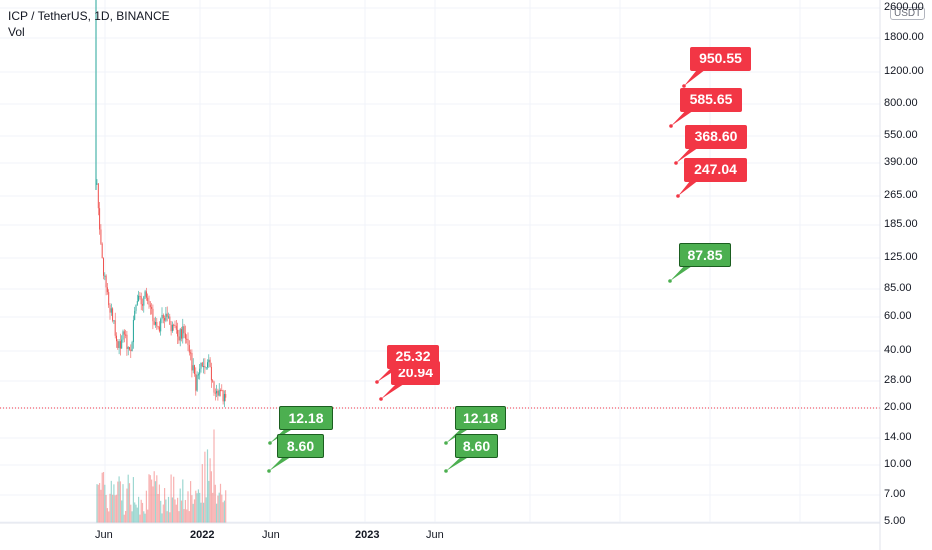  I want to click on target-pointer, so click(697, 76).